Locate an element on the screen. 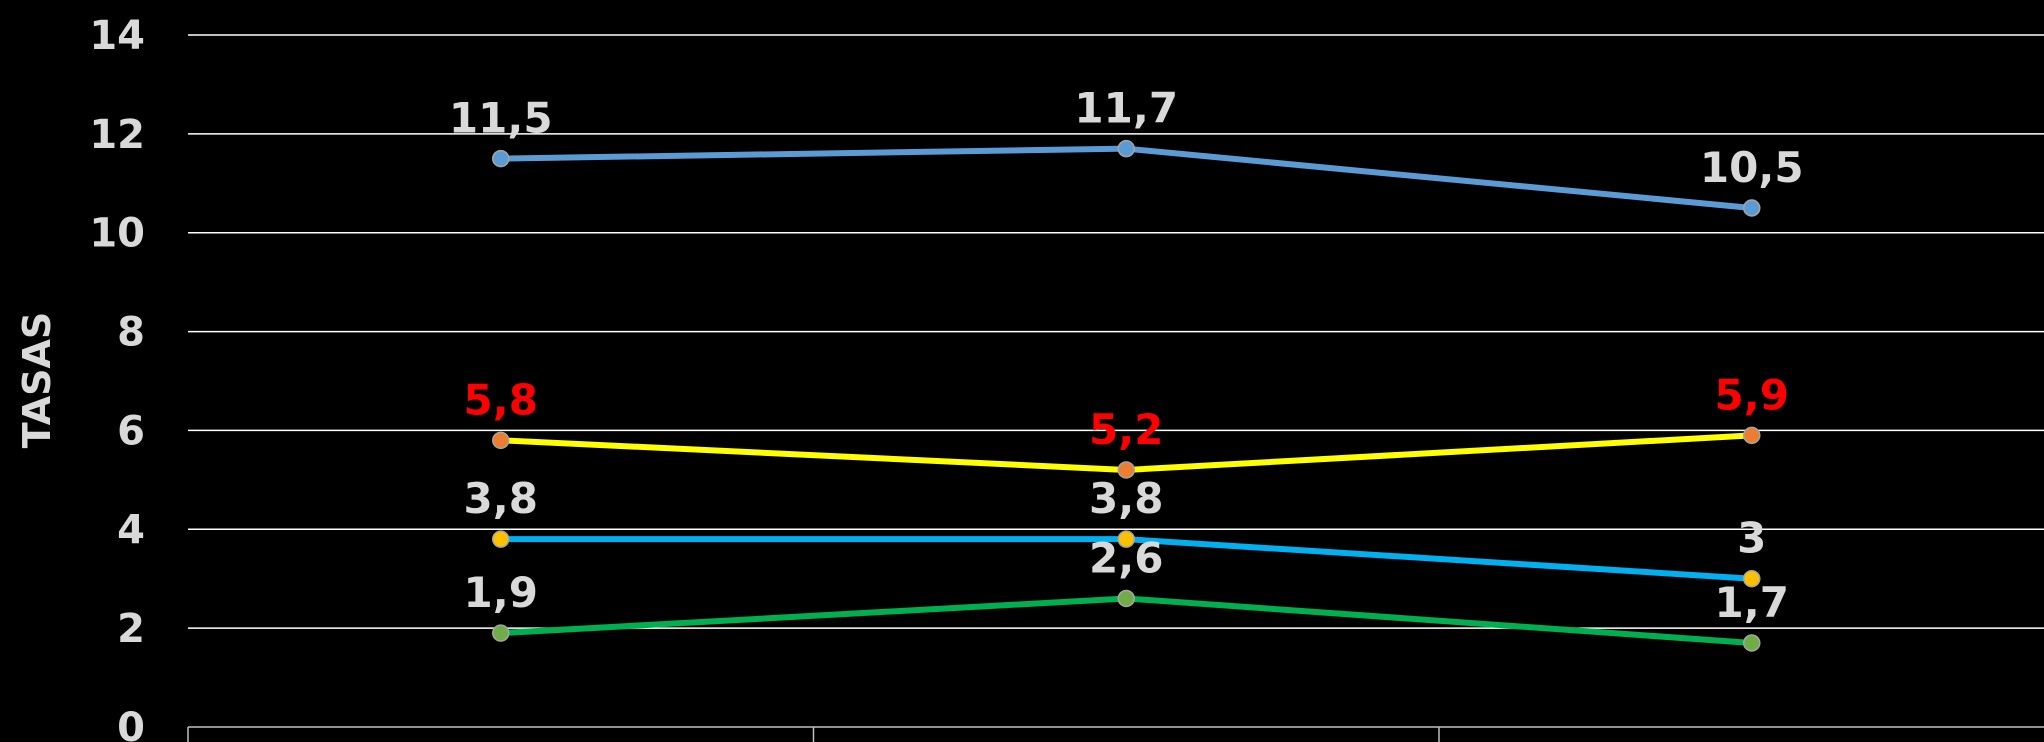 The image size is (2044, 742). y-tick-label: 6 is located at coordinates (131, 431).